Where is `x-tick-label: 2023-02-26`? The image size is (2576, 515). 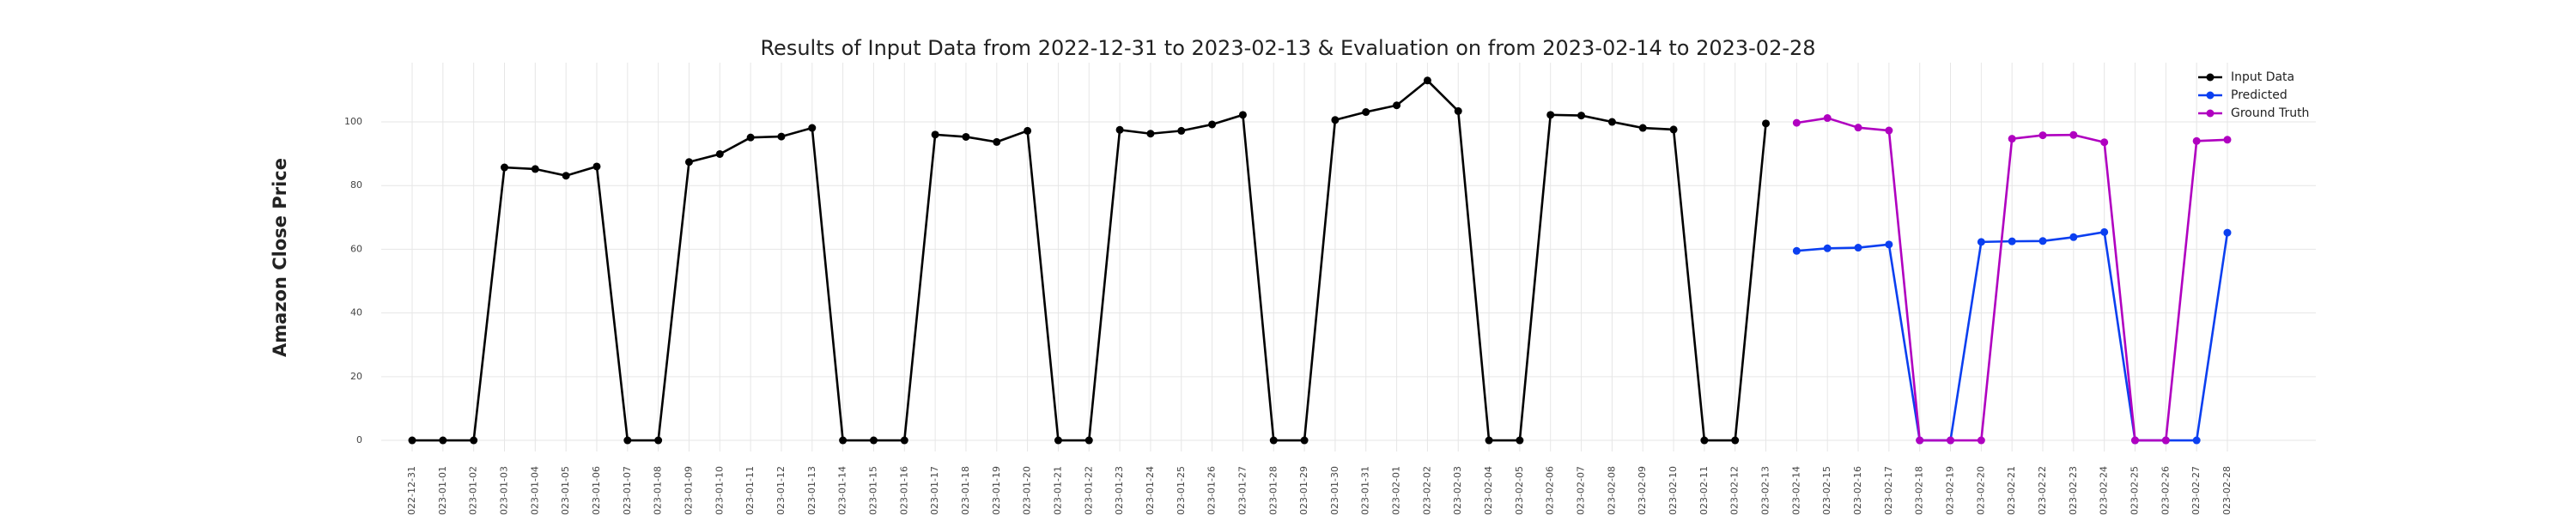
x-tick-label: 2023-02-26 is located at coordinates (2165, 490).